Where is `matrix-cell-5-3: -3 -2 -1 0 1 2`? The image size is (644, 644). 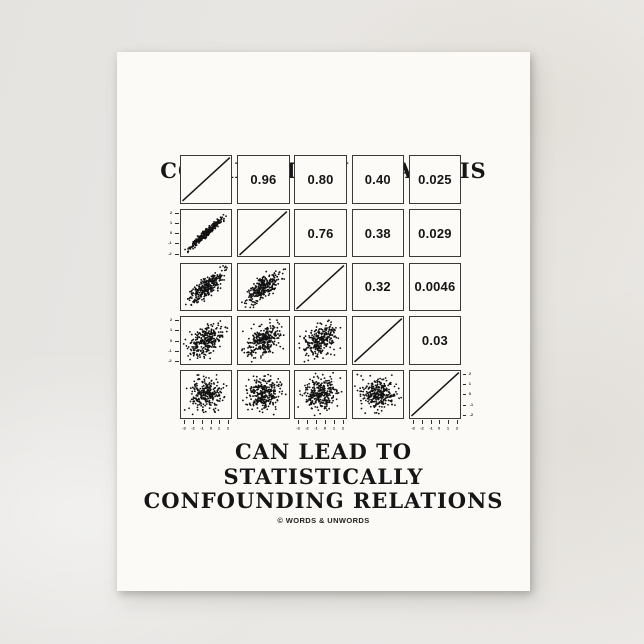 matrix-cell-5-3: -3 -2 -1 0 1 2 is located at coordinates (320, 400).